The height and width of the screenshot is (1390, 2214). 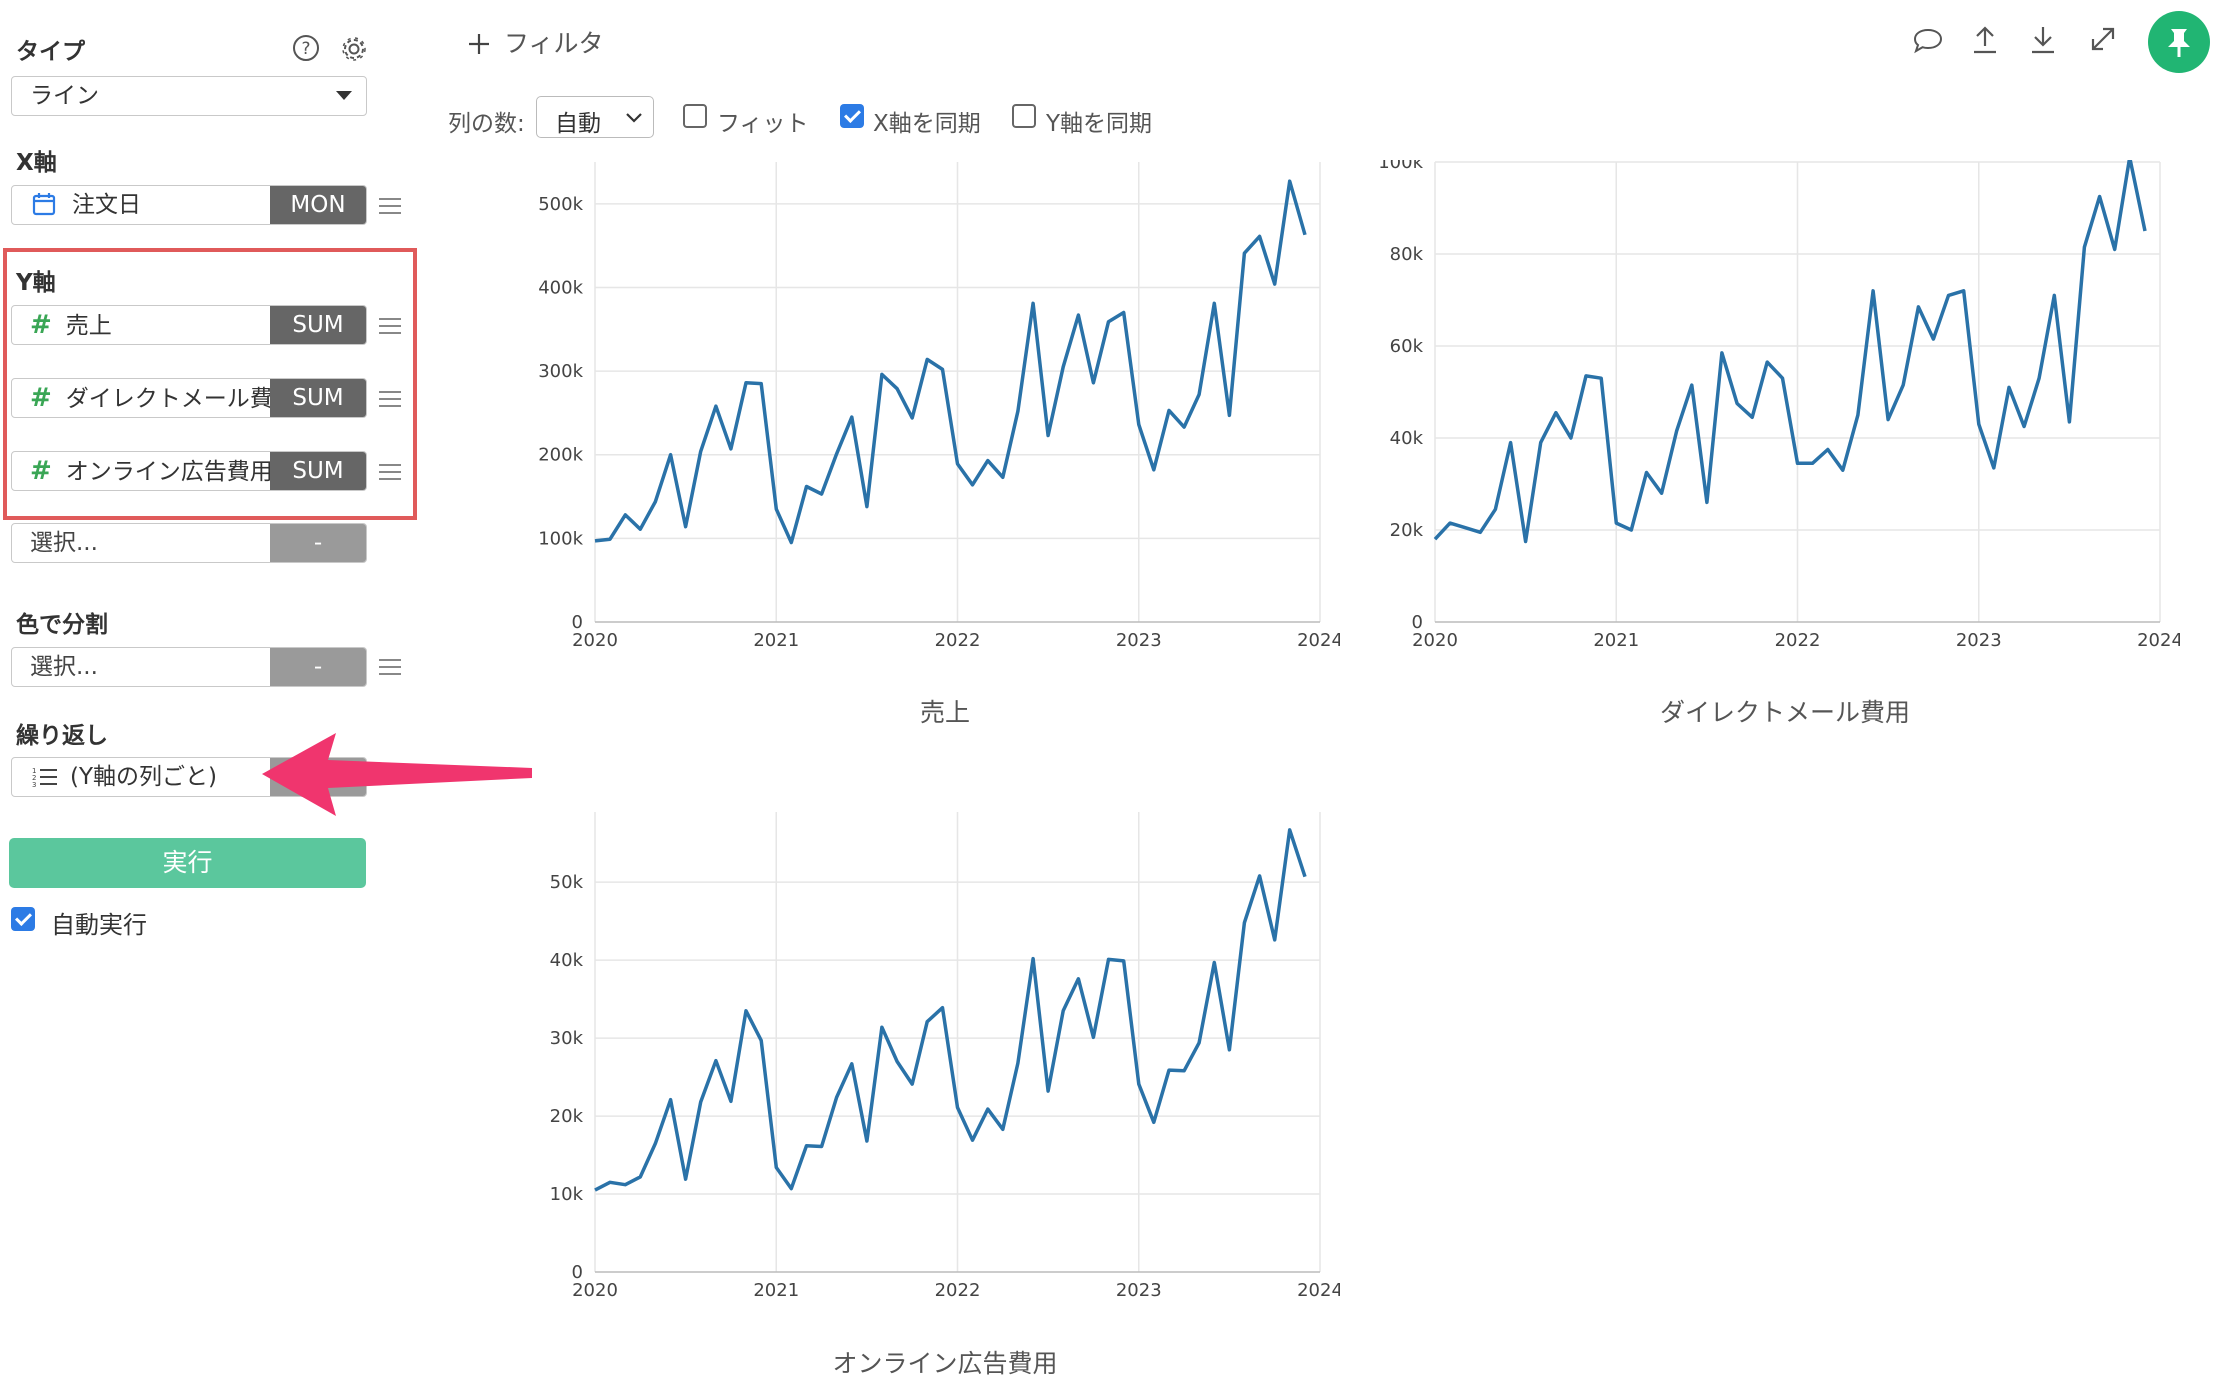 I want to click on add-filter-button: フィルタ, so click(x=536, y=42).